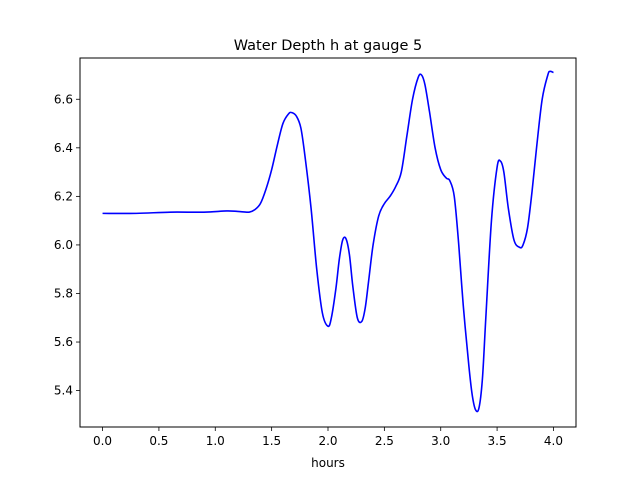  I want to click on x-tick-label: 3.5, so click(497, 441).